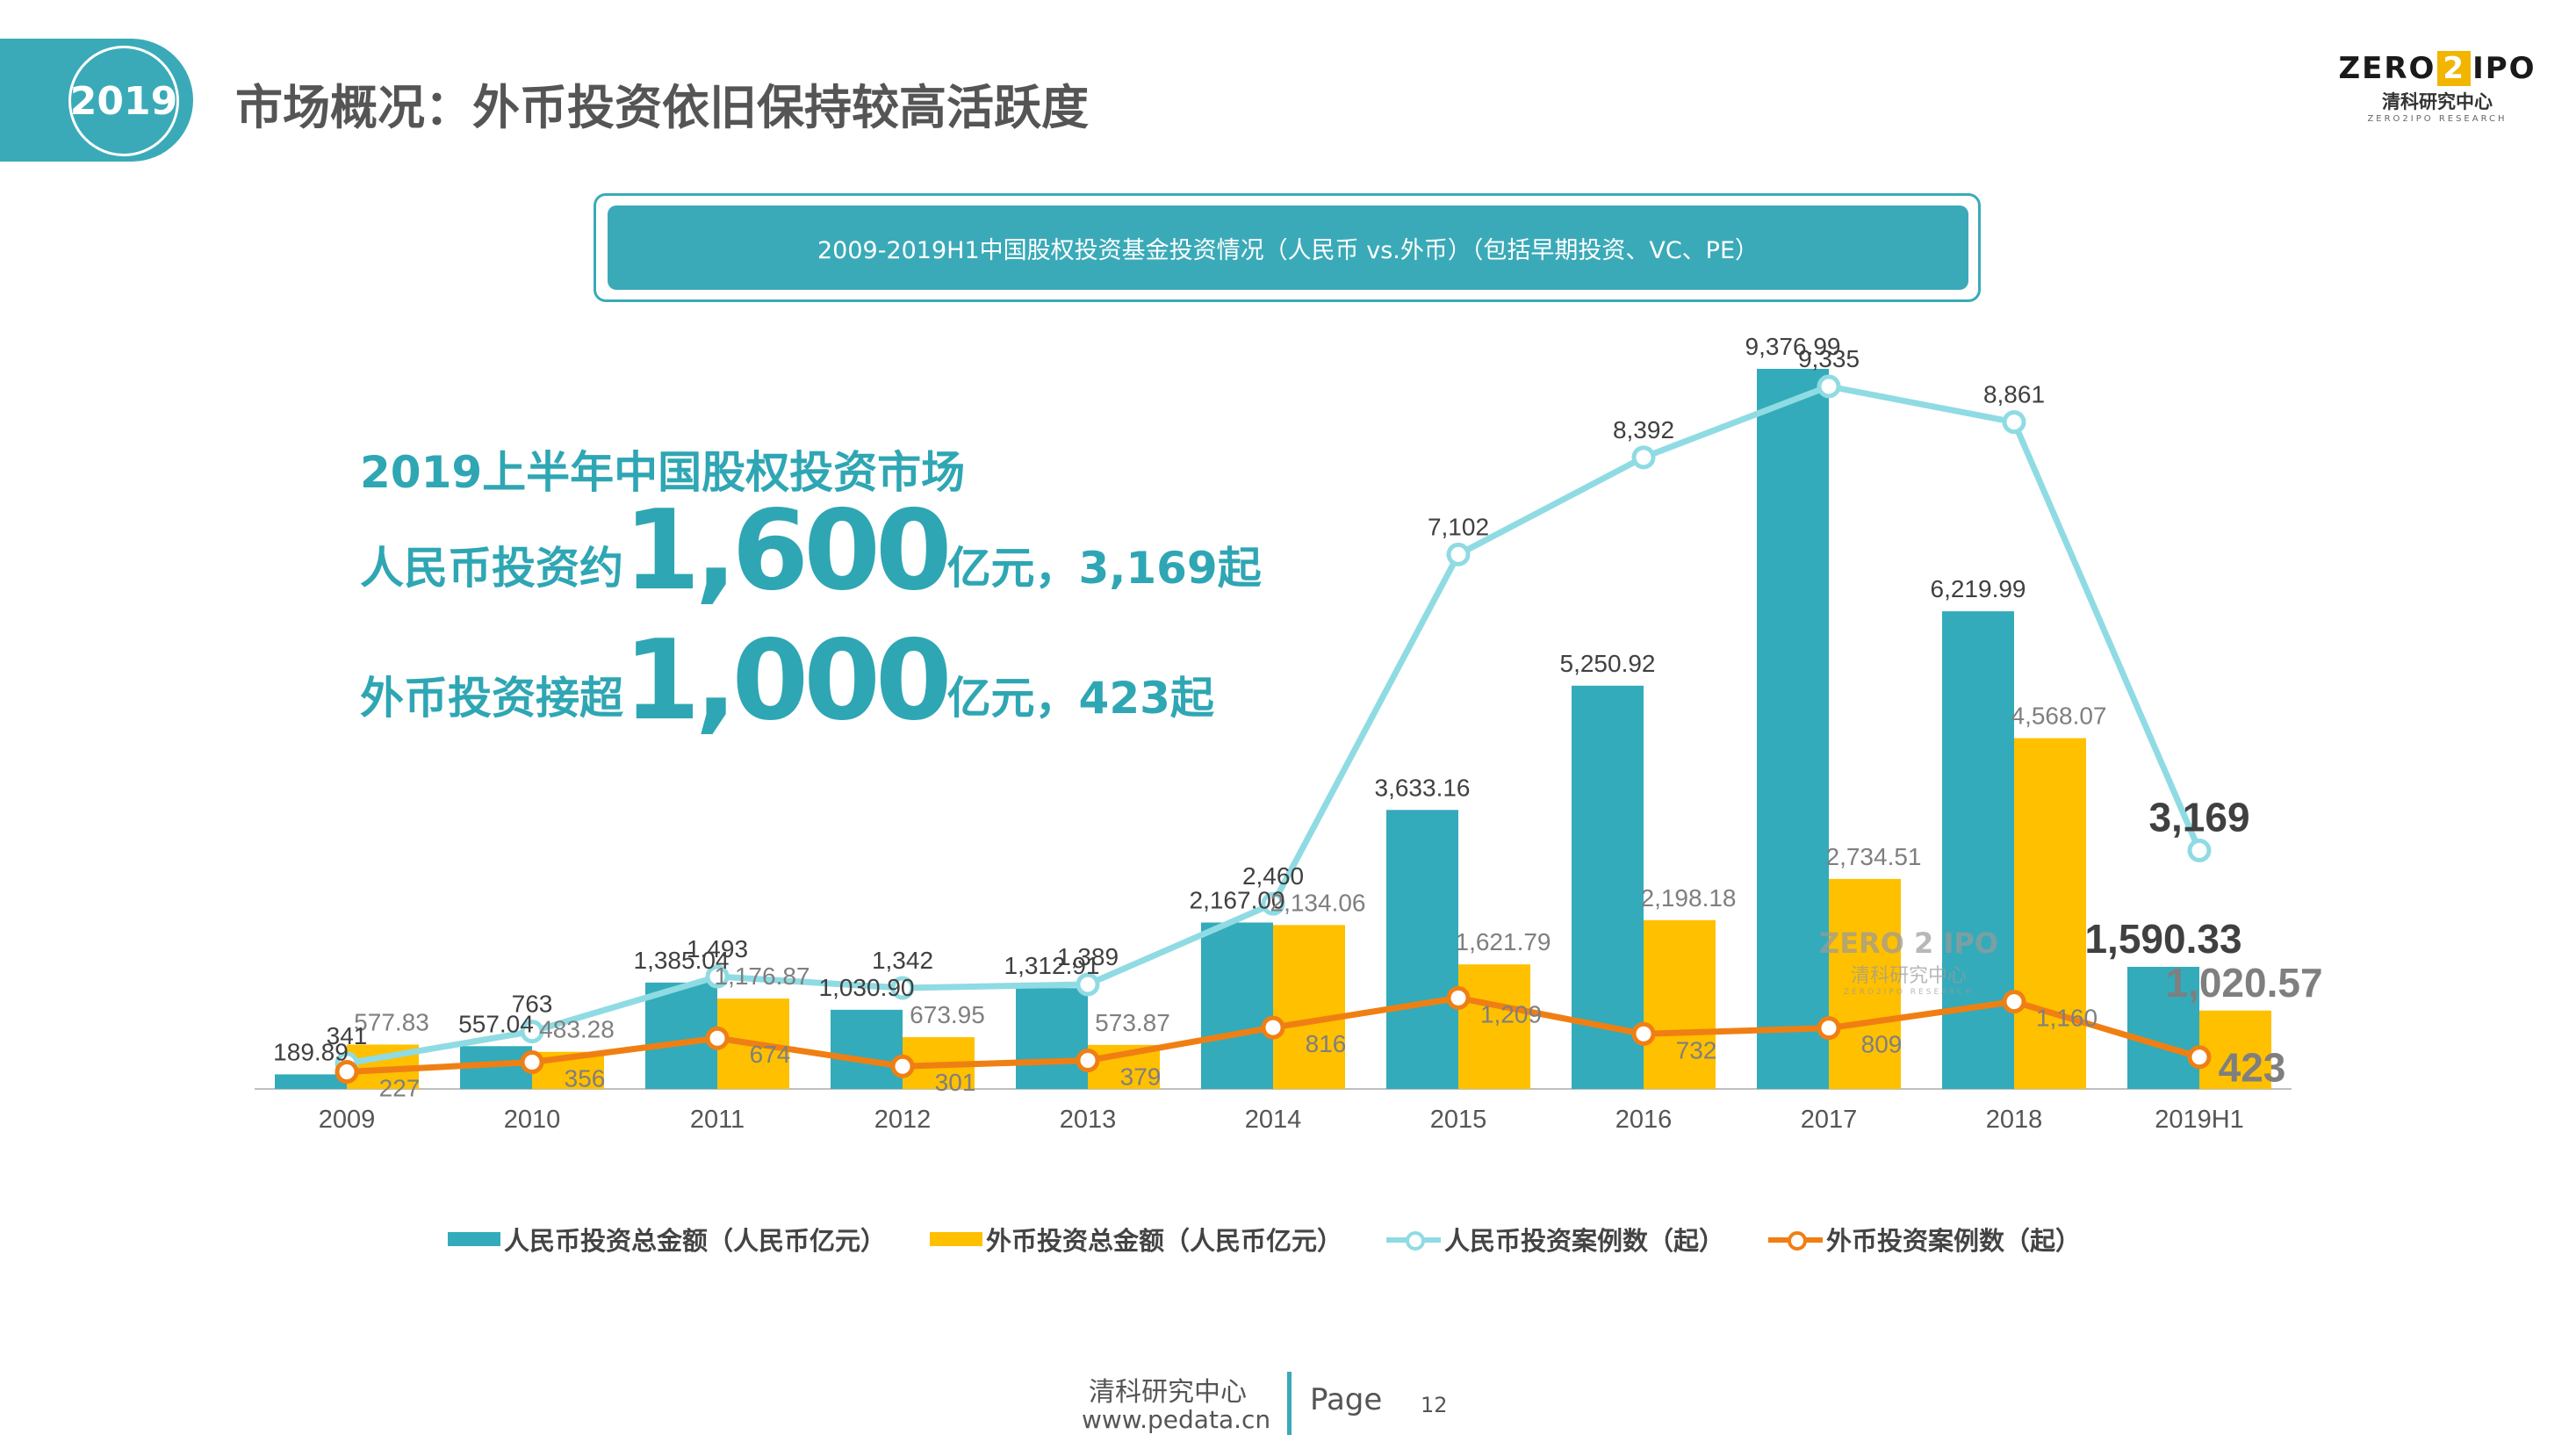 This screenshot has height=1449, width=2576. I want to click on logo-wordmark: ZERO 2 IPO, so click(2437, 69).